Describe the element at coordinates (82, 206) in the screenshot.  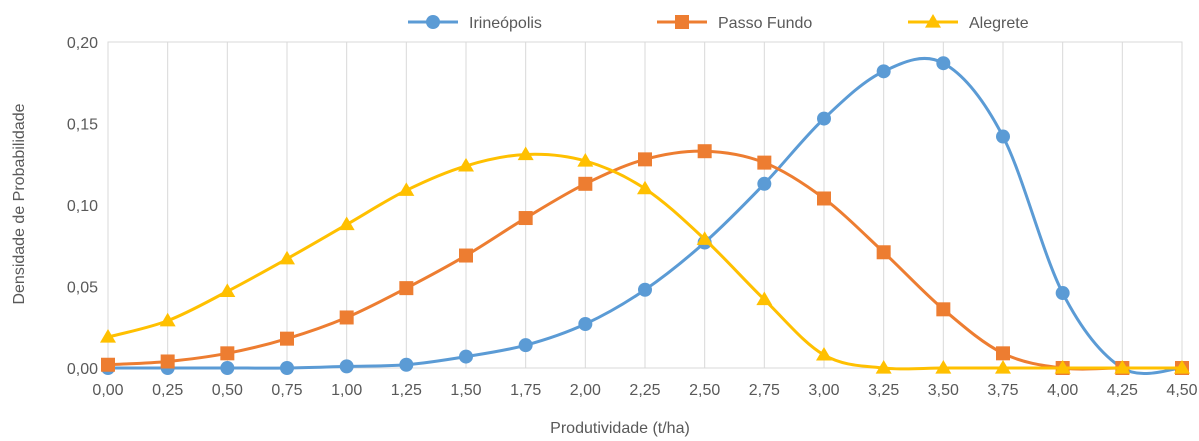
I see `y-tick-label: 0,10` at that location.